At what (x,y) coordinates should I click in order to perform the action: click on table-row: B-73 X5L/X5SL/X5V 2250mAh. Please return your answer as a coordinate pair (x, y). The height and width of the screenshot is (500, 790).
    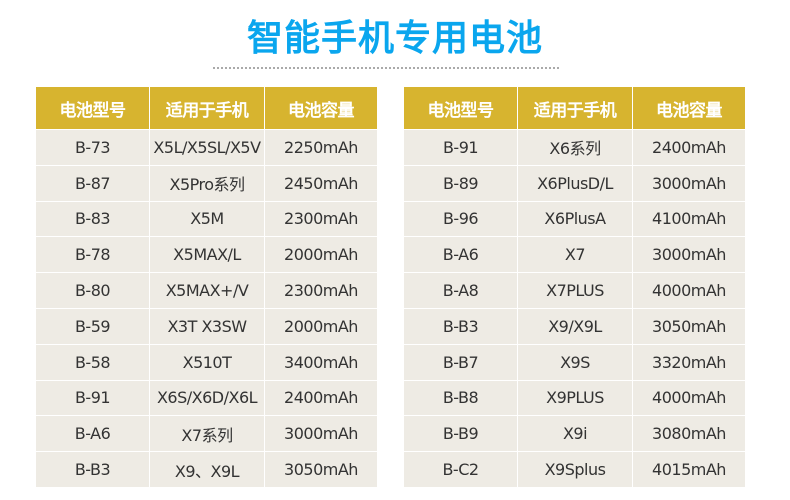
    Looking at the image, I should click on (206, 147).